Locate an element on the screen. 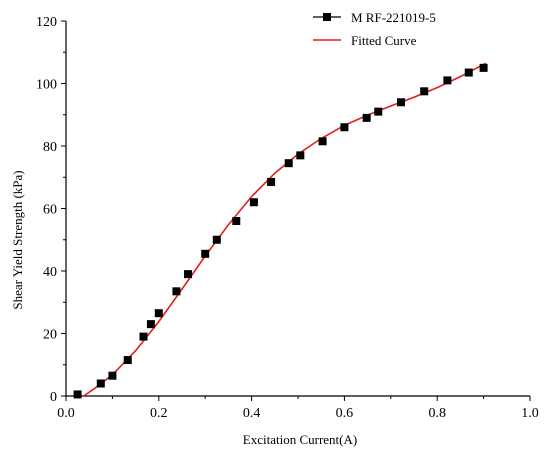  y-tick-label: 120 is located at coordinates (46, 22).